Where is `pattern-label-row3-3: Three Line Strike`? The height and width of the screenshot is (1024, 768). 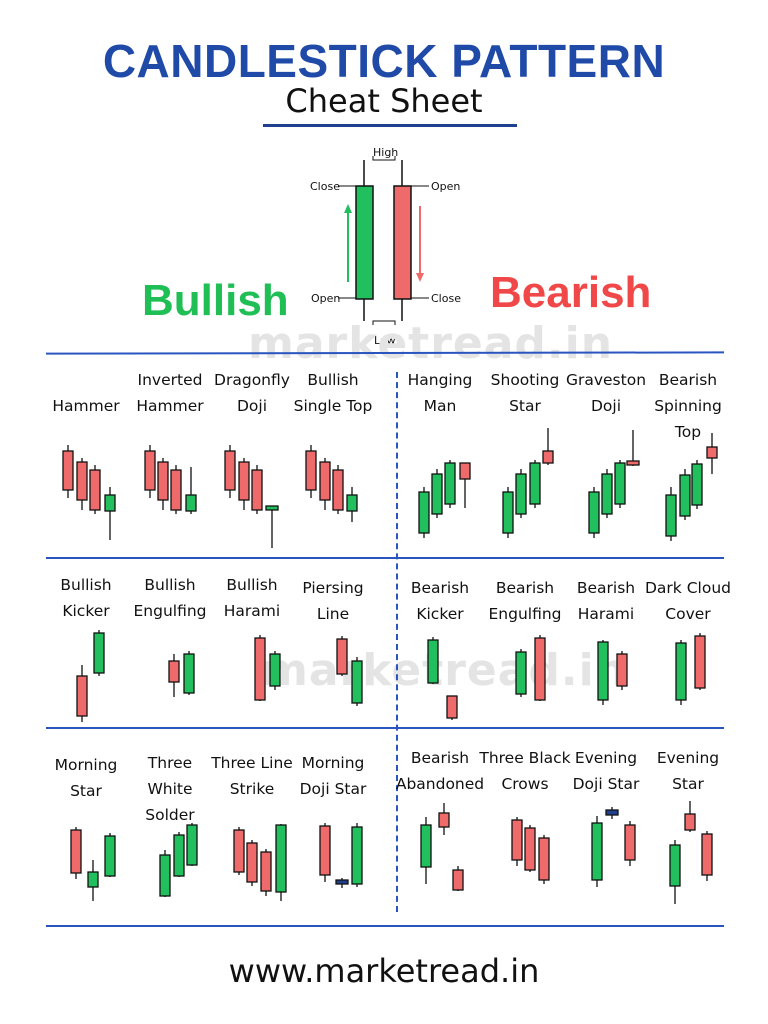
pattern-label-row3-3: Three Line Strike is located at coordinates (252, 776).